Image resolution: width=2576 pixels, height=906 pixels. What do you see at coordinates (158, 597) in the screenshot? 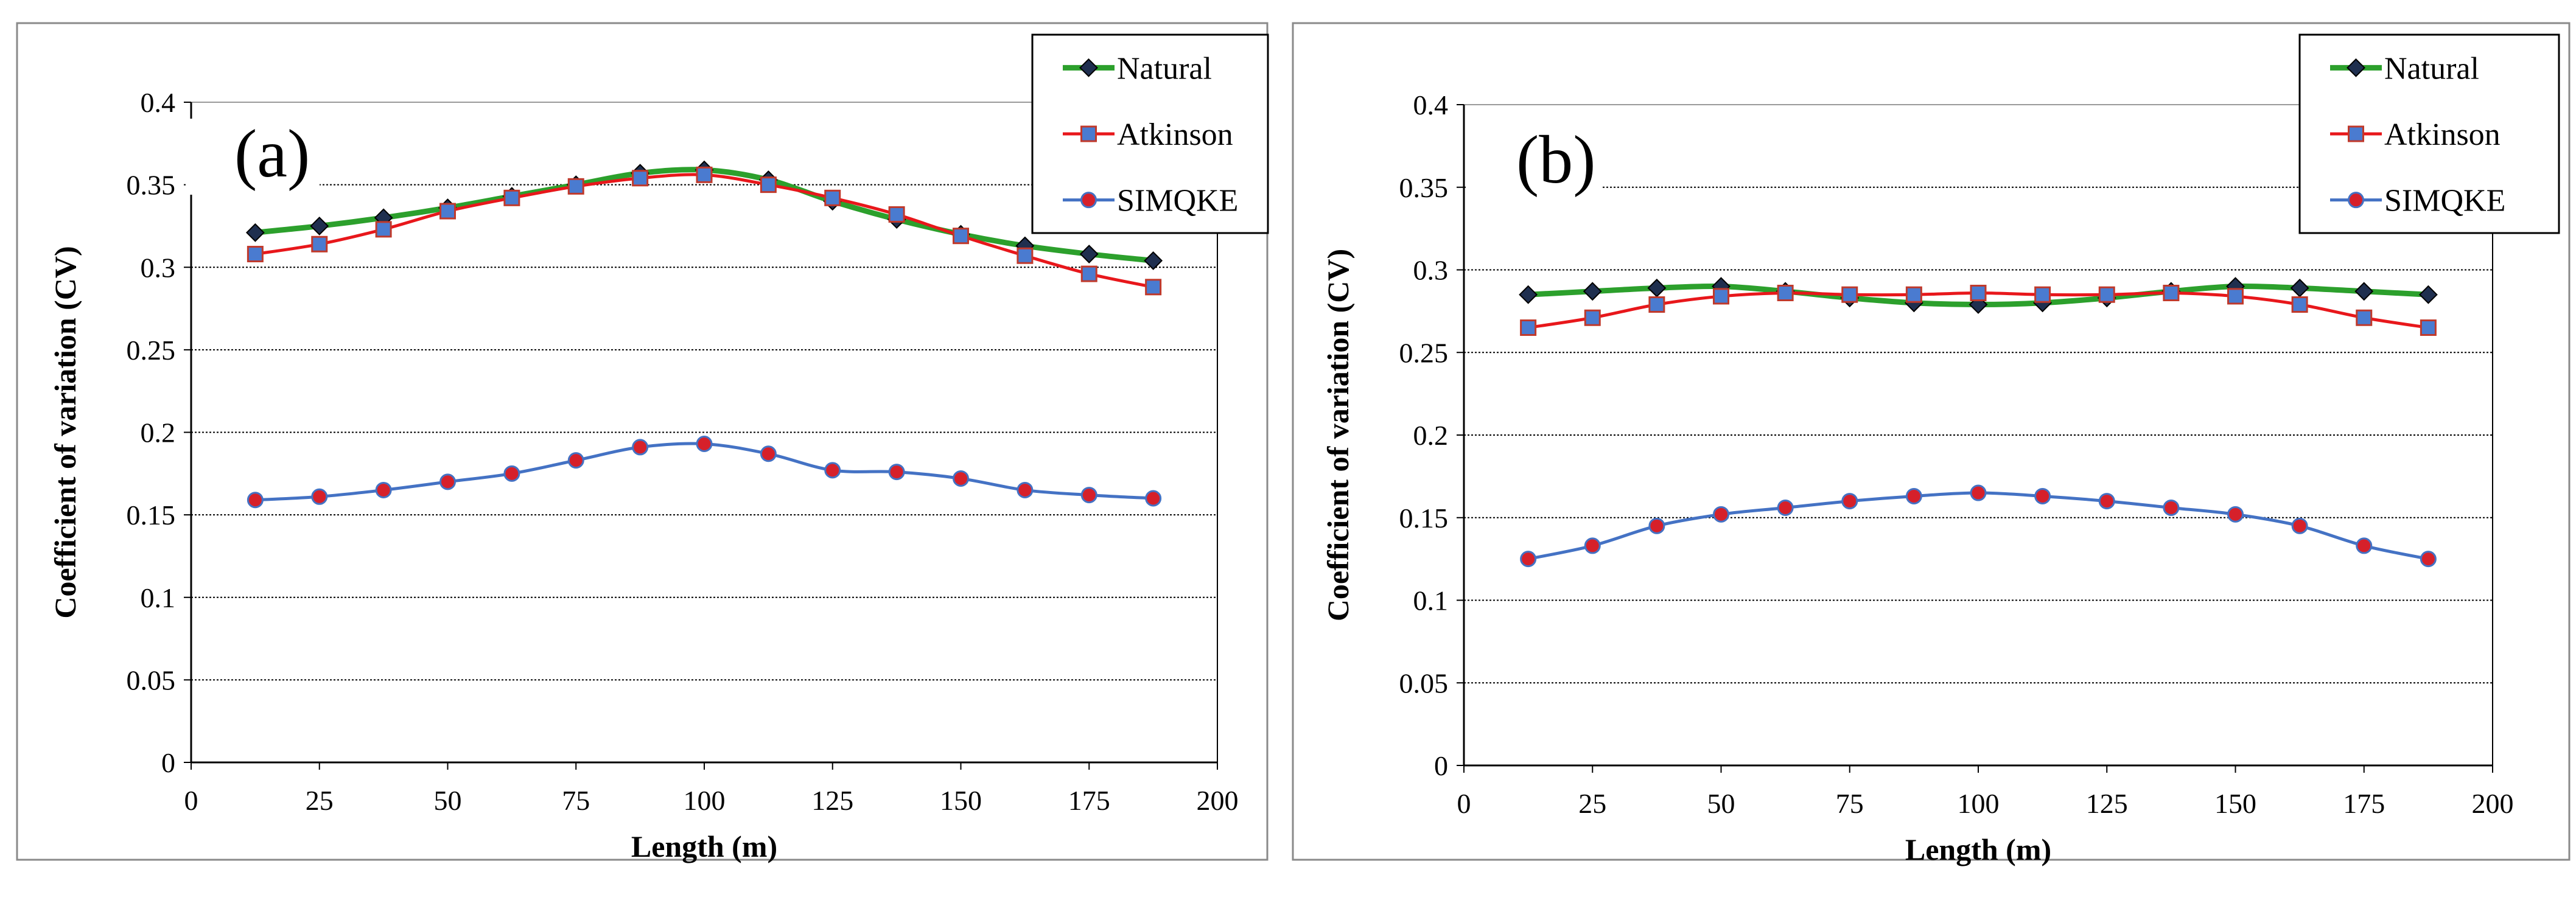
I see `y-tick-label: 0.1` at bounding box center [158, 597].